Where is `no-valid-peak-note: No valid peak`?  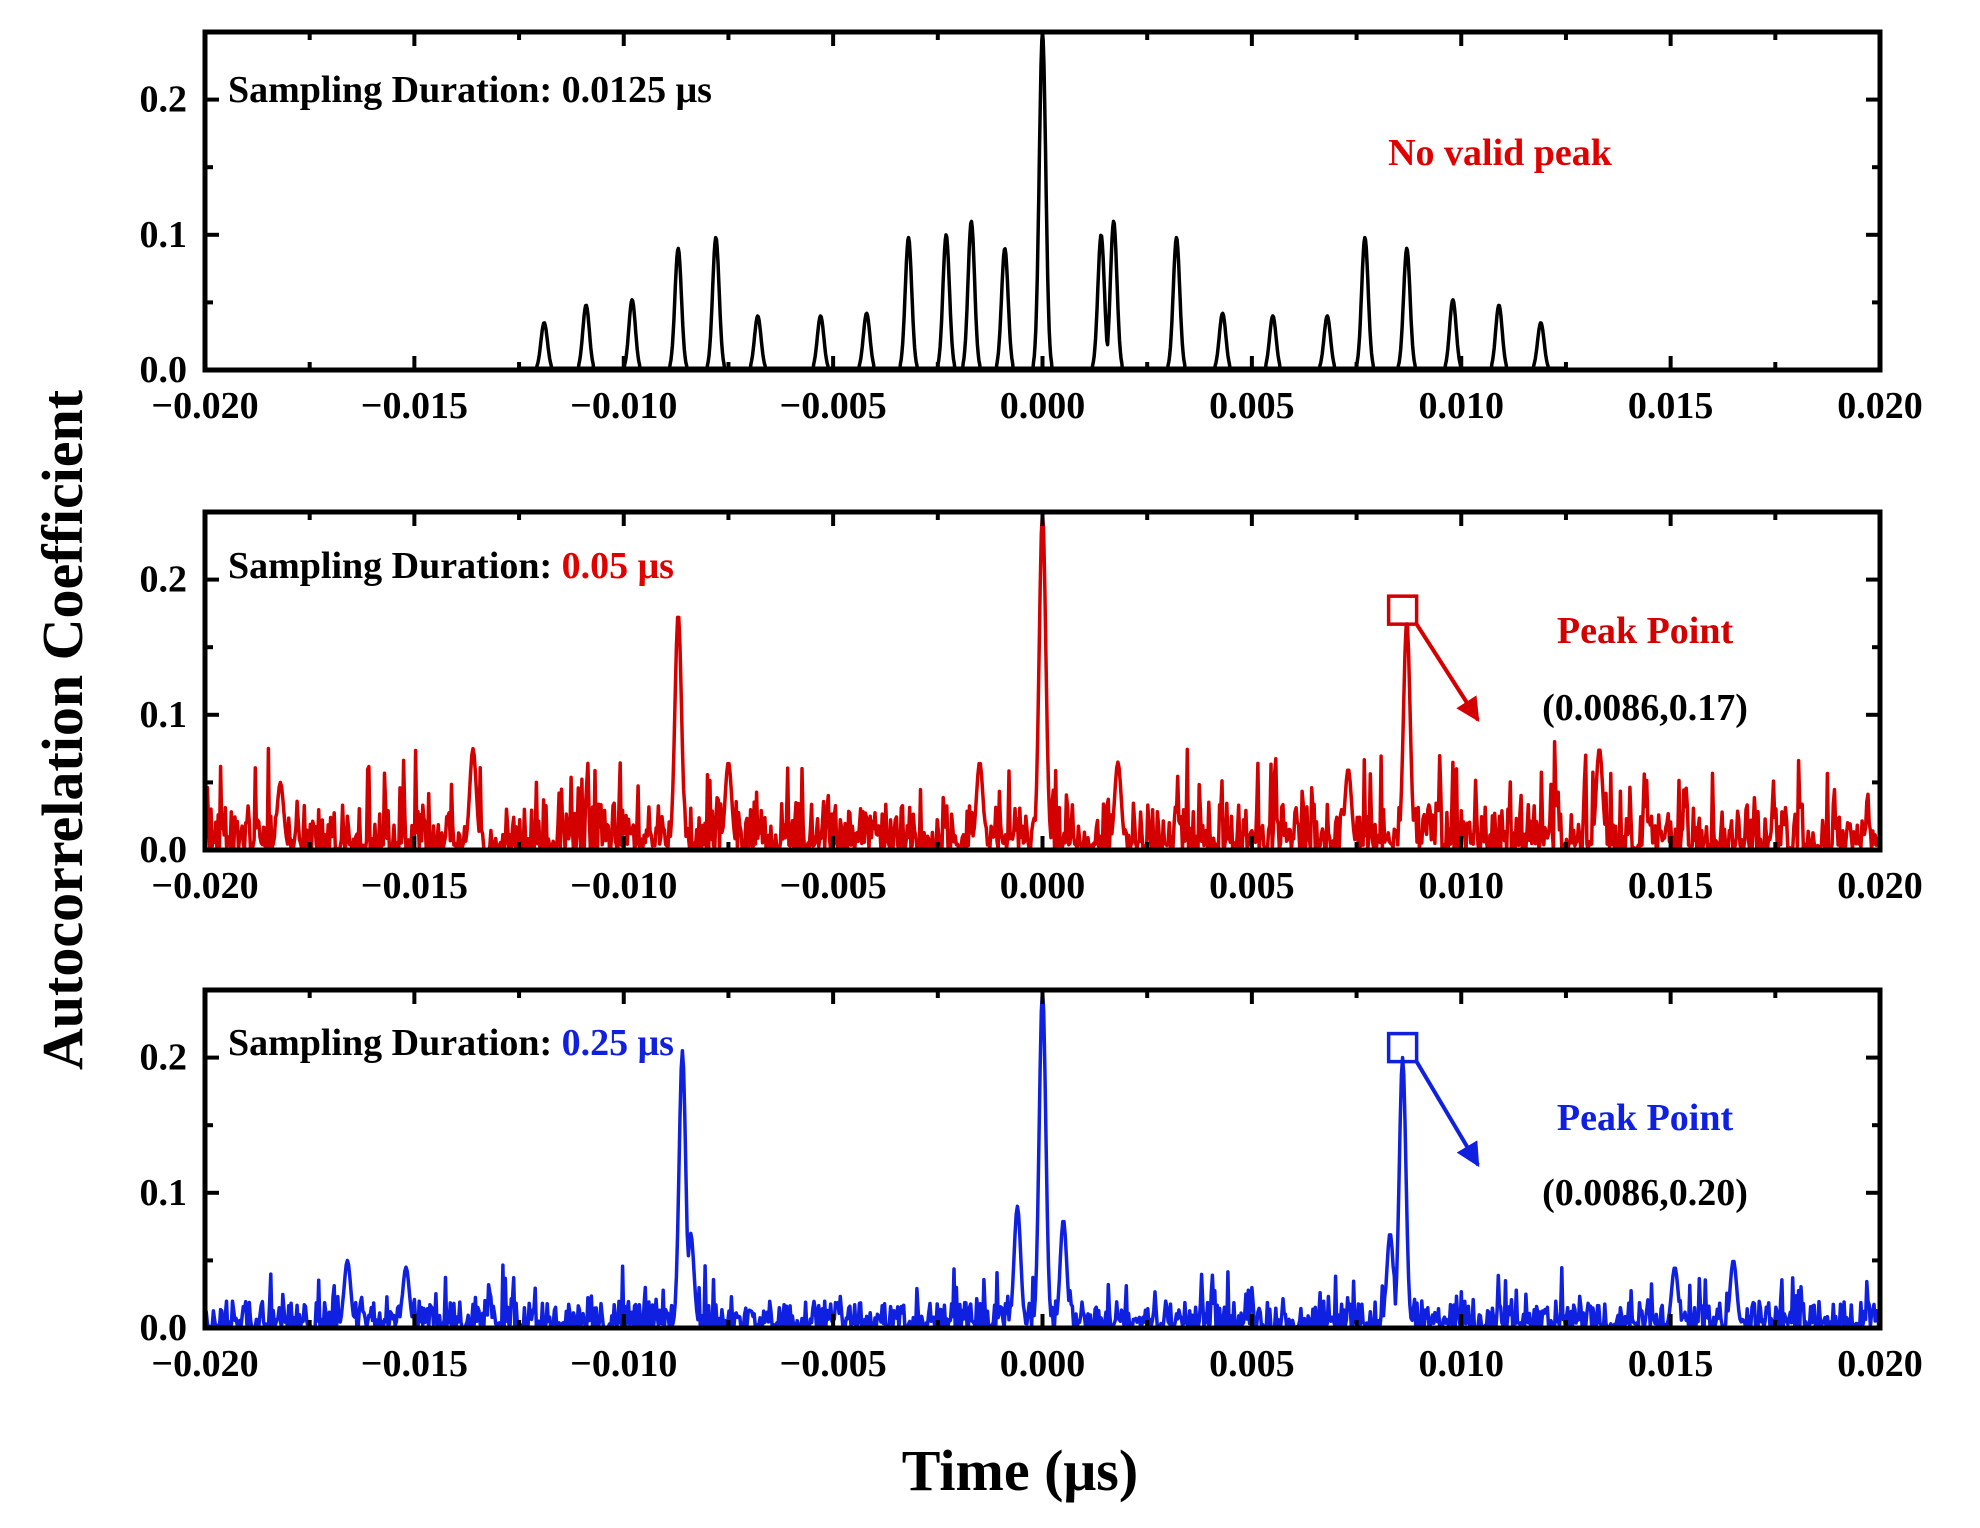 no-valid-peak-note: No valid peak is located at coordinates (1500, 153).